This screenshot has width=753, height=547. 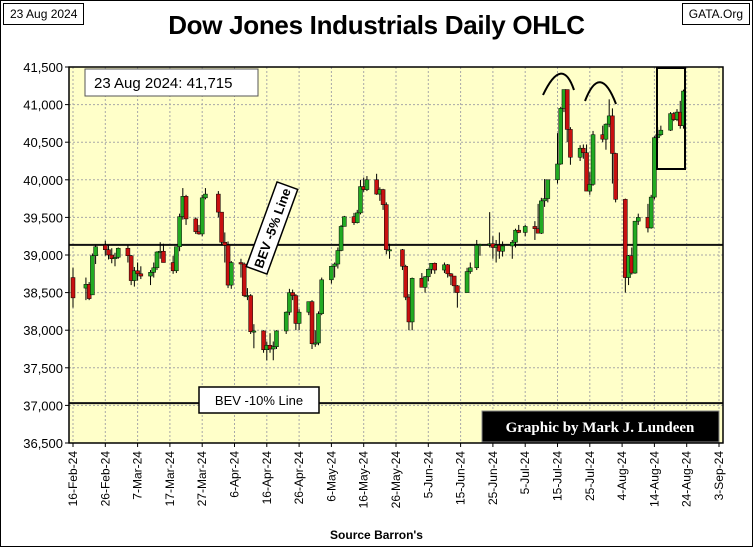 What do you see at coordinates (590, 476) in the screenshot?
I see `x-tick-label: 25-Jul-24` at bounding box center [590, 476].